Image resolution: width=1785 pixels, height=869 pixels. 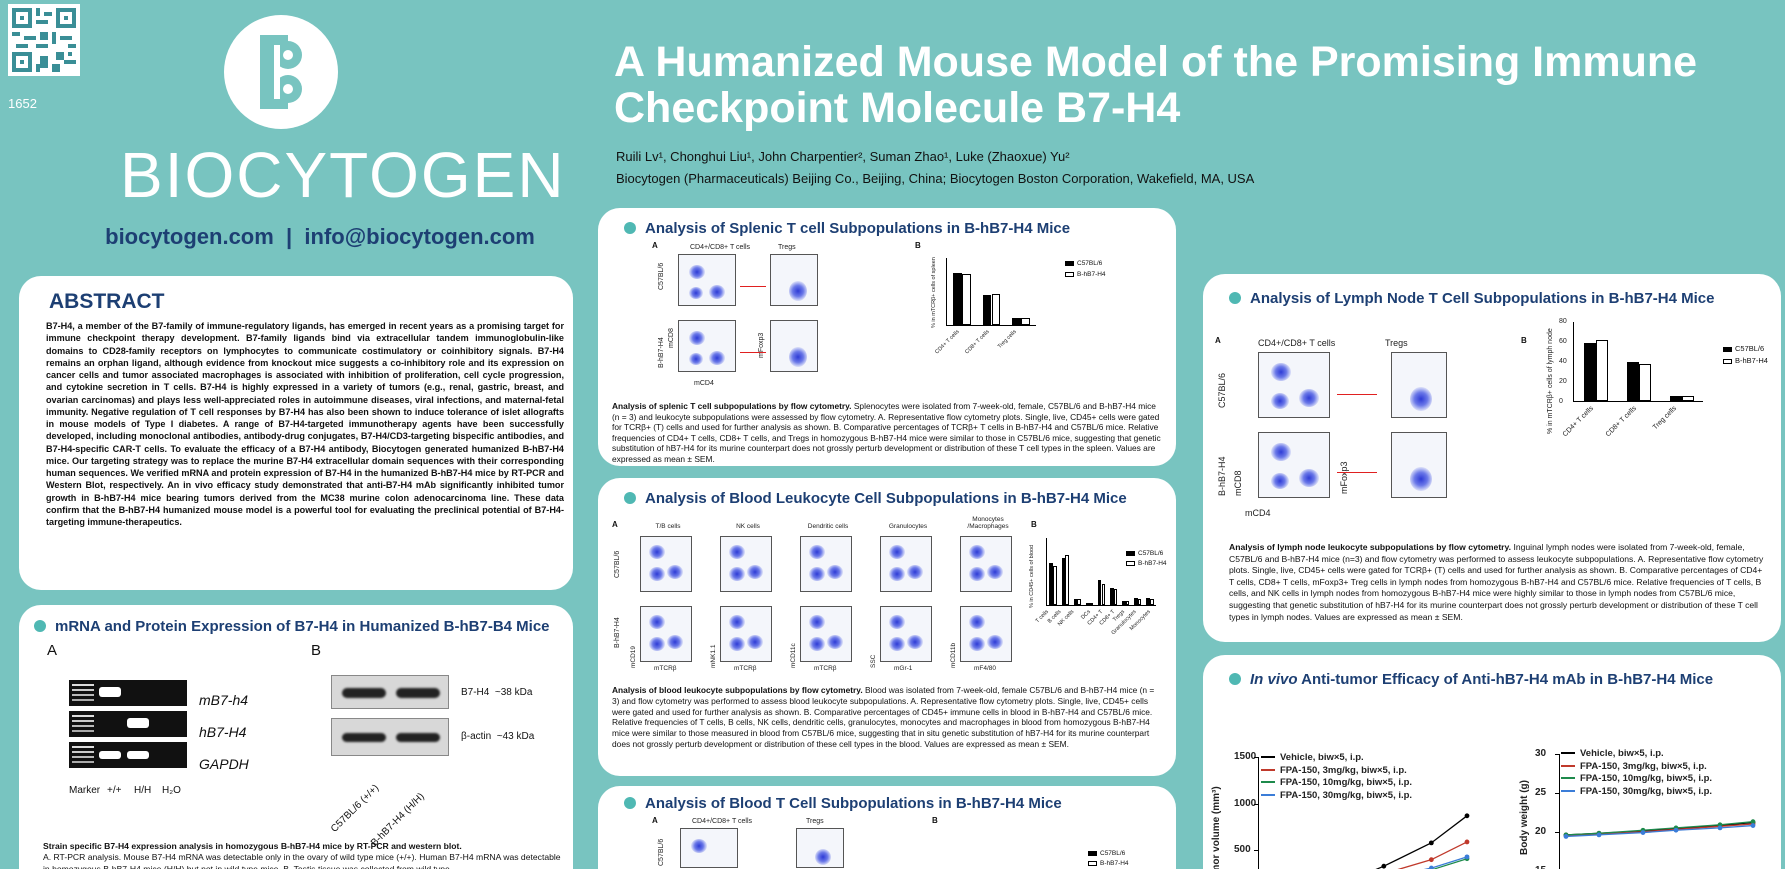 I want to click on gate-arrow, so click(x=1357, y=394).